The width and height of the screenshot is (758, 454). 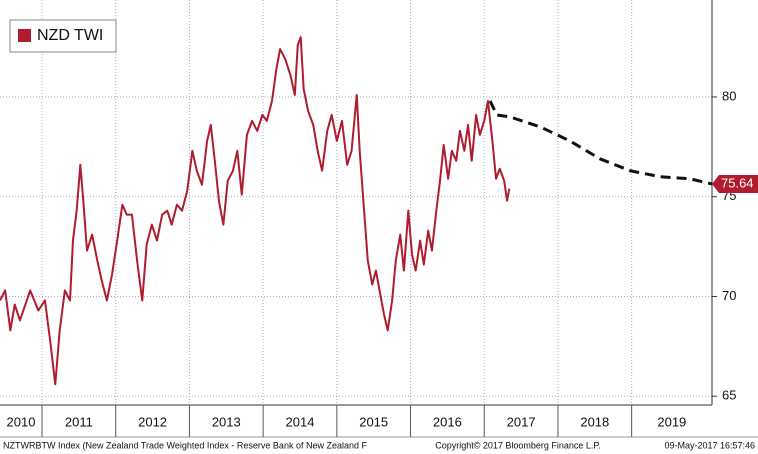 I want to click on last-value-tag: 75.64, so click(x=735, y=183).